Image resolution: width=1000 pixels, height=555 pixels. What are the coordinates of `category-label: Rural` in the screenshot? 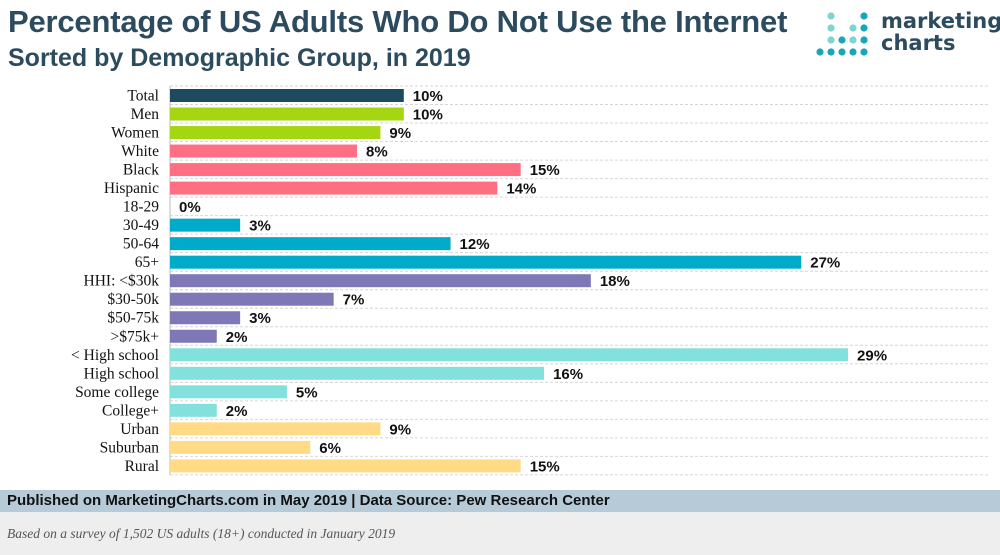 It's located at (142, 466).